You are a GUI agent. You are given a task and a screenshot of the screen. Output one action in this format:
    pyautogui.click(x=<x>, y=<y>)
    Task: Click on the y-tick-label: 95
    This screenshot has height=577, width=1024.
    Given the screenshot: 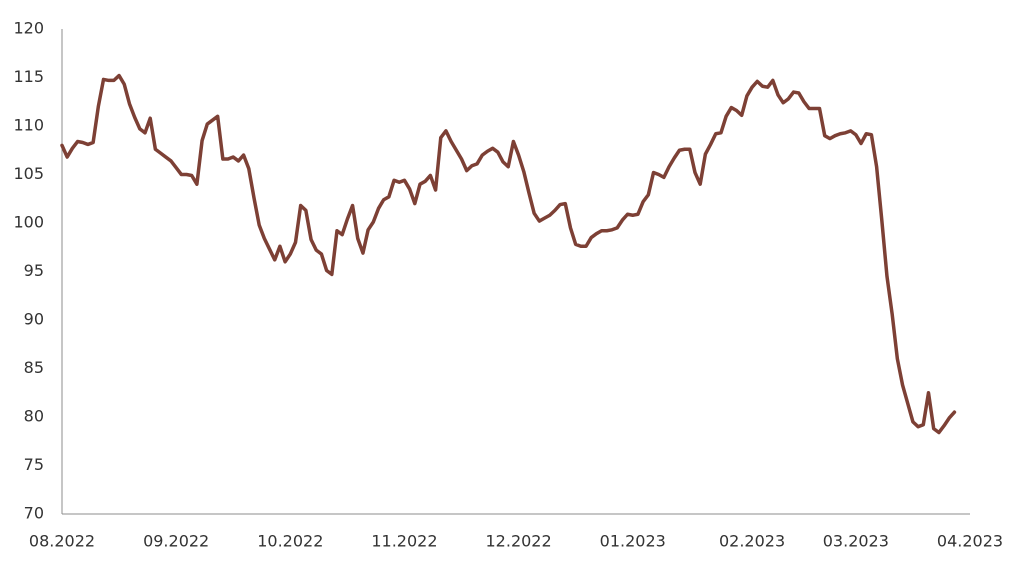 What is the action you would take?
    pyautogui.click(x=34, y=270)
    